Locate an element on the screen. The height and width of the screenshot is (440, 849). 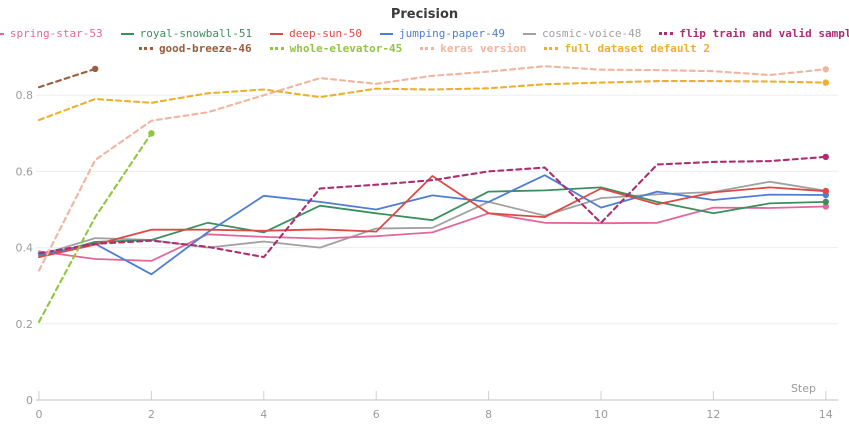
legend-label: flip train and valid sample is located at coordinates (764, 33).